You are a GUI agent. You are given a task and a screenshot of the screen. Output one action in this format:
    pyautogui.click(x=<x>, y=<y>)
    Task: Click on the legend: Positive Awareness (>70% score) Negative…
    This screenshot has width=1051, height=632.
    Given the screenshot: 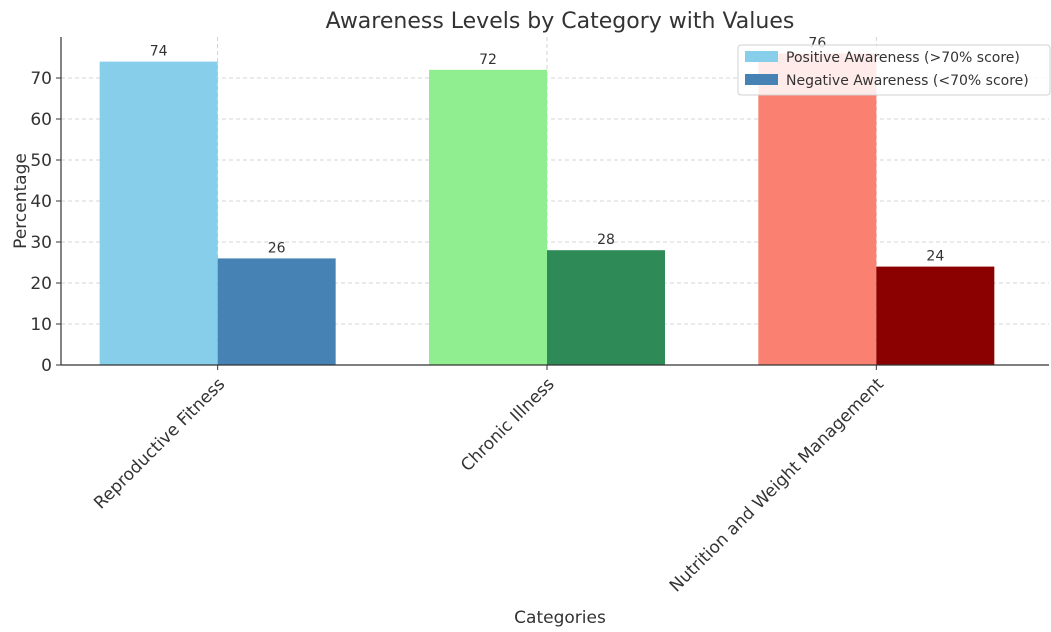 What is the action you would take?
    pyautogui.click(x=894, y=70)
    